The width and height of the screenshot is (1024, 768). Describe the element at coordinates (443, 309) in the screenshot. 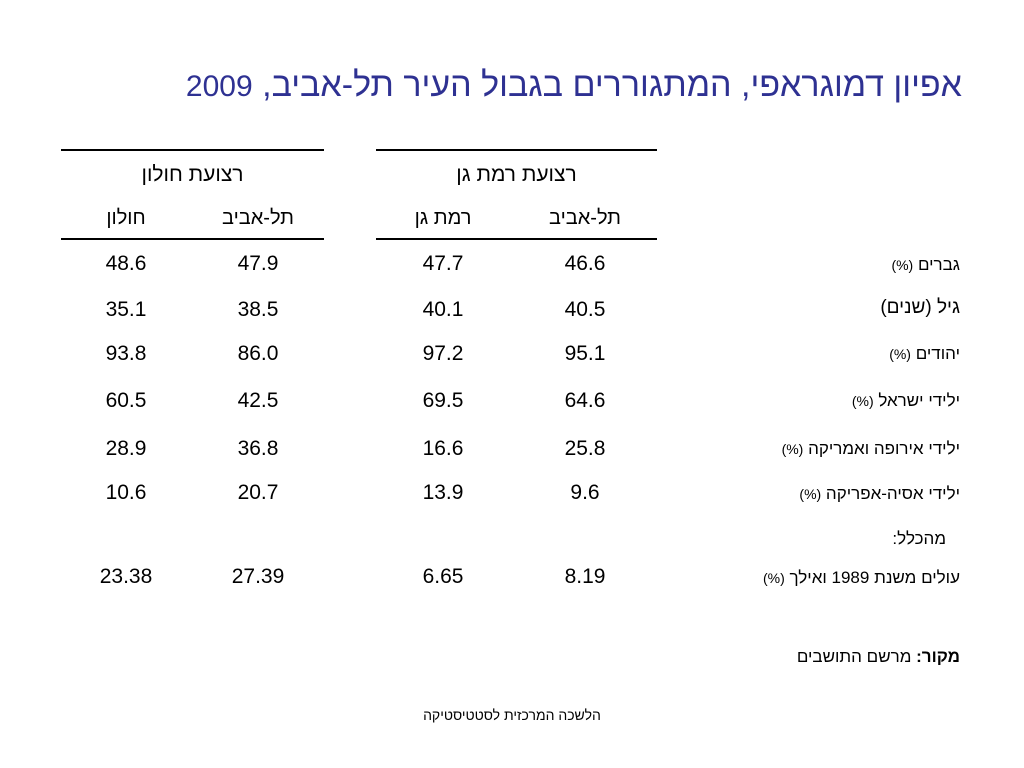

I see `cell-ramat-gan-ramat-gan: 40.1` at that location.